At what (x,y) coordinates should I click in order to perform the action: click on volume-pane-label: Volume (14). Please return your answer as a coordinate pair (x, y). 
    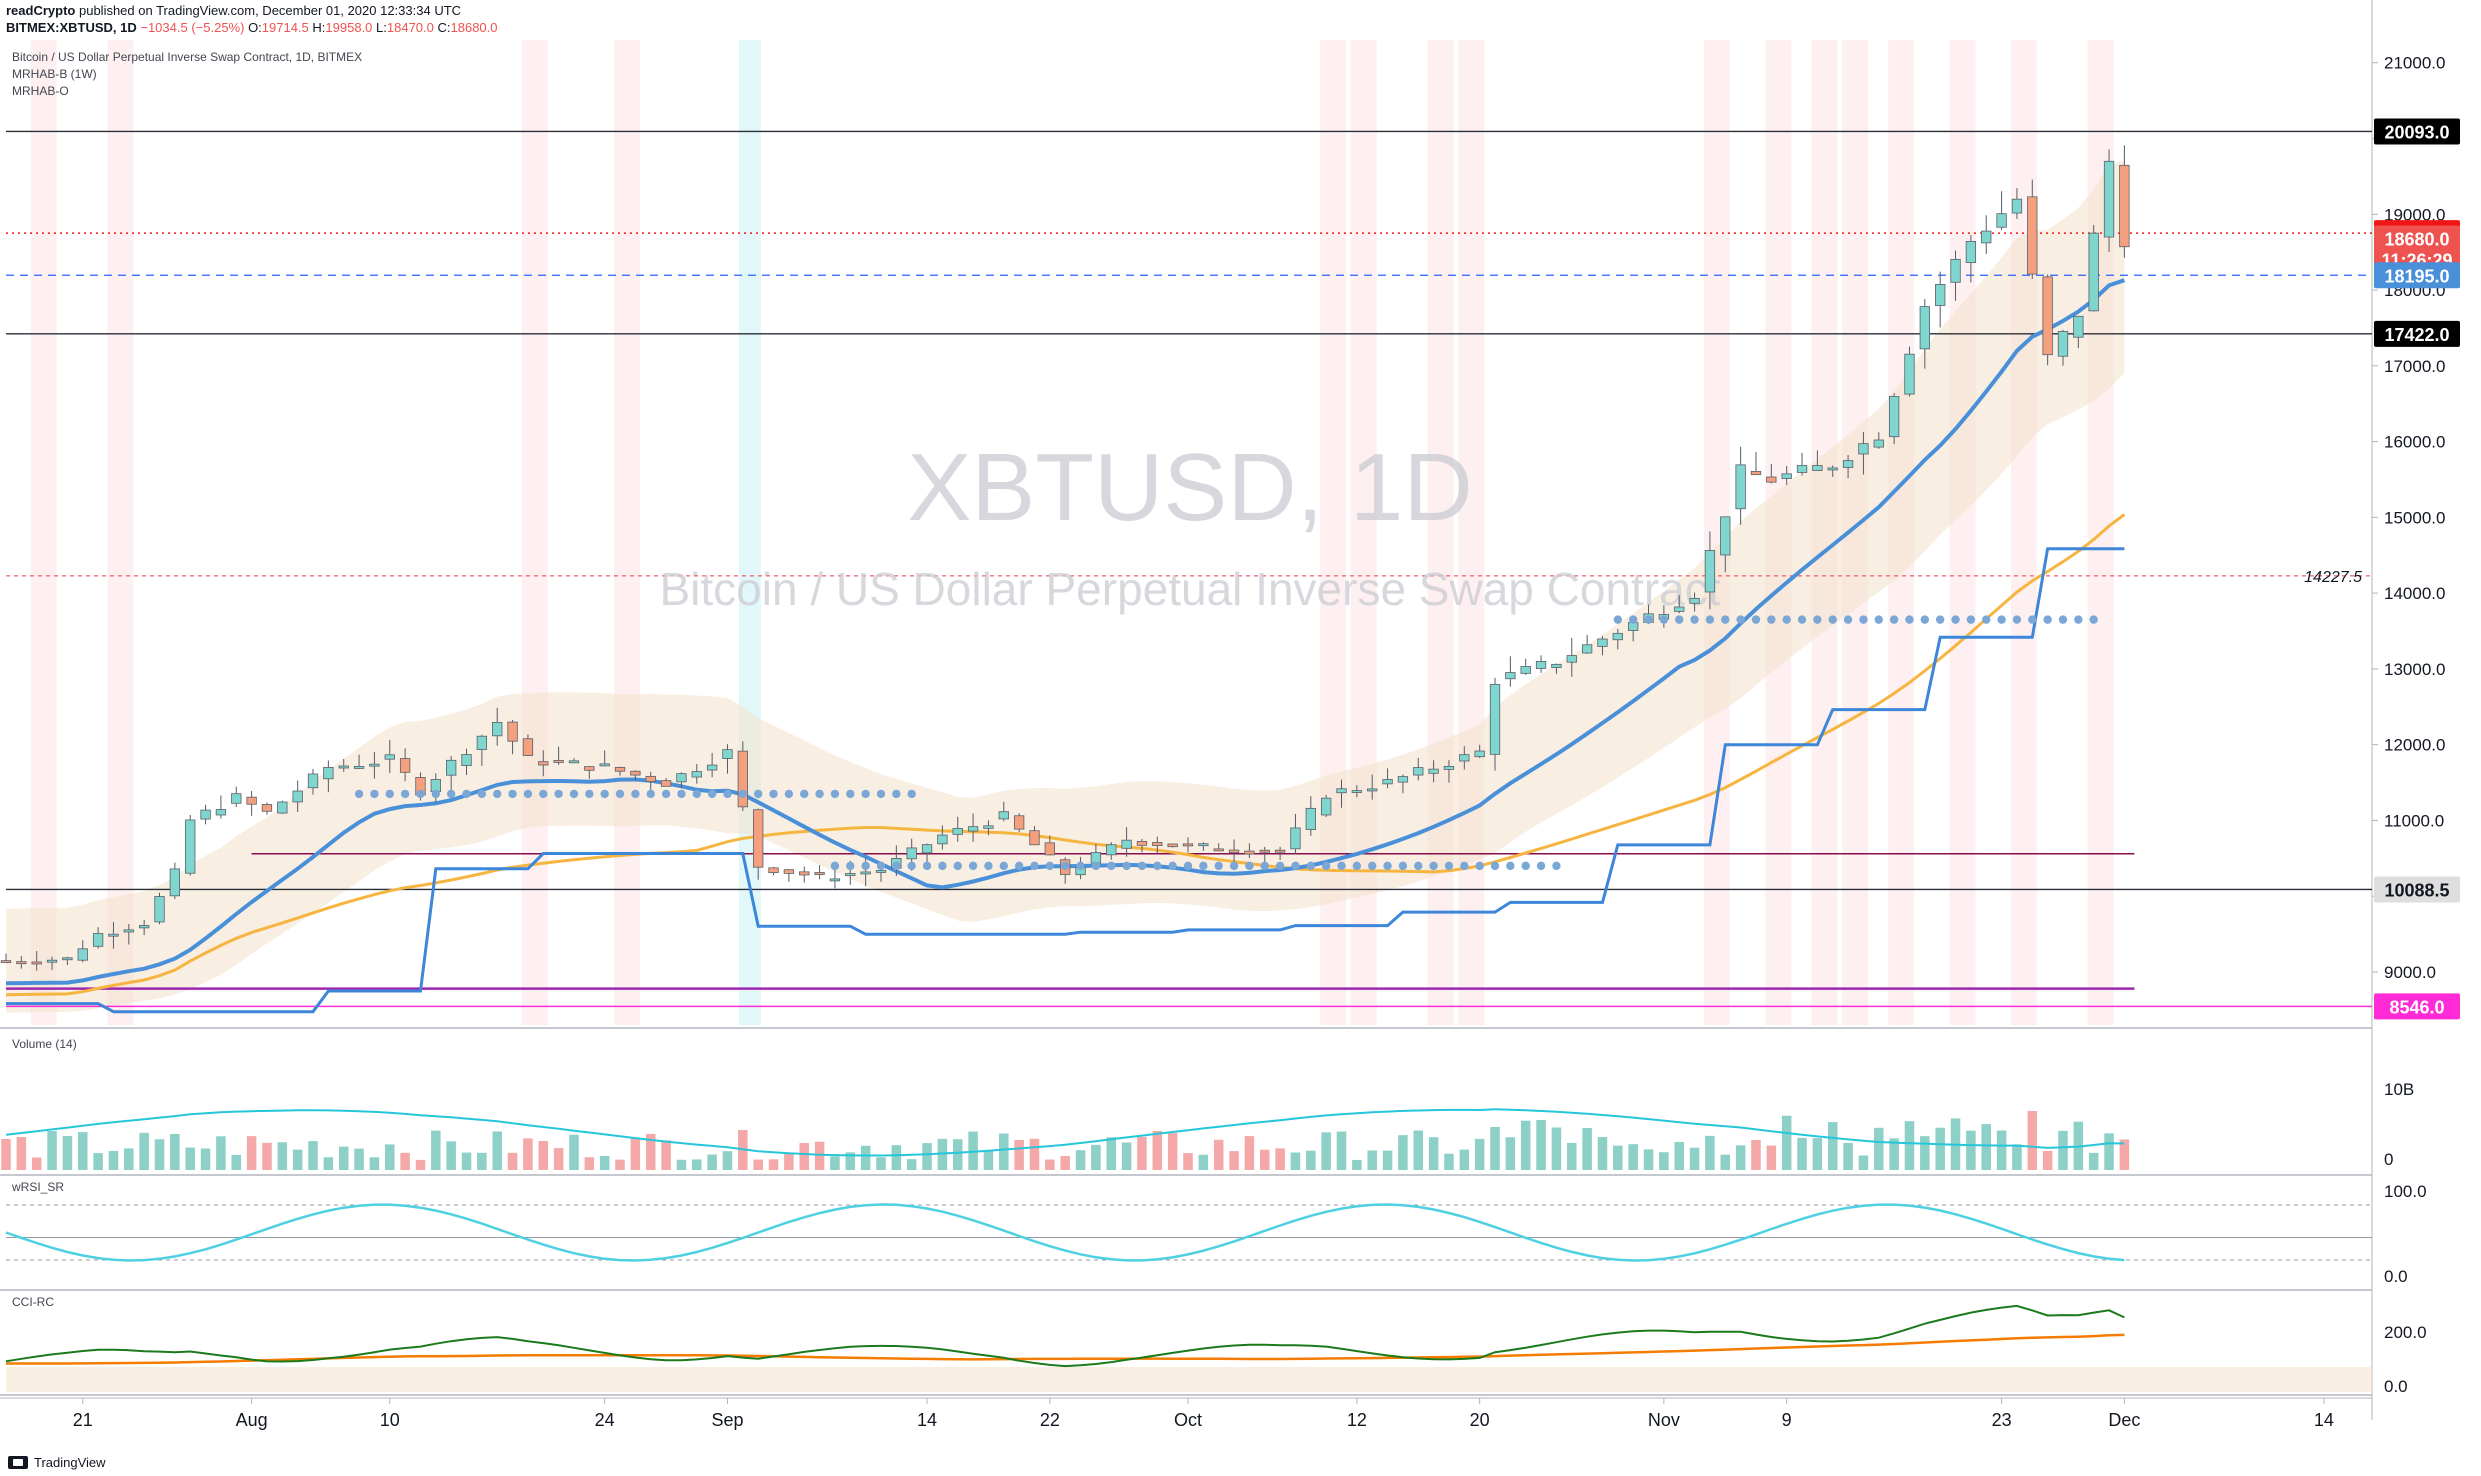
    Looking at the image, I should click on (44, 1044).